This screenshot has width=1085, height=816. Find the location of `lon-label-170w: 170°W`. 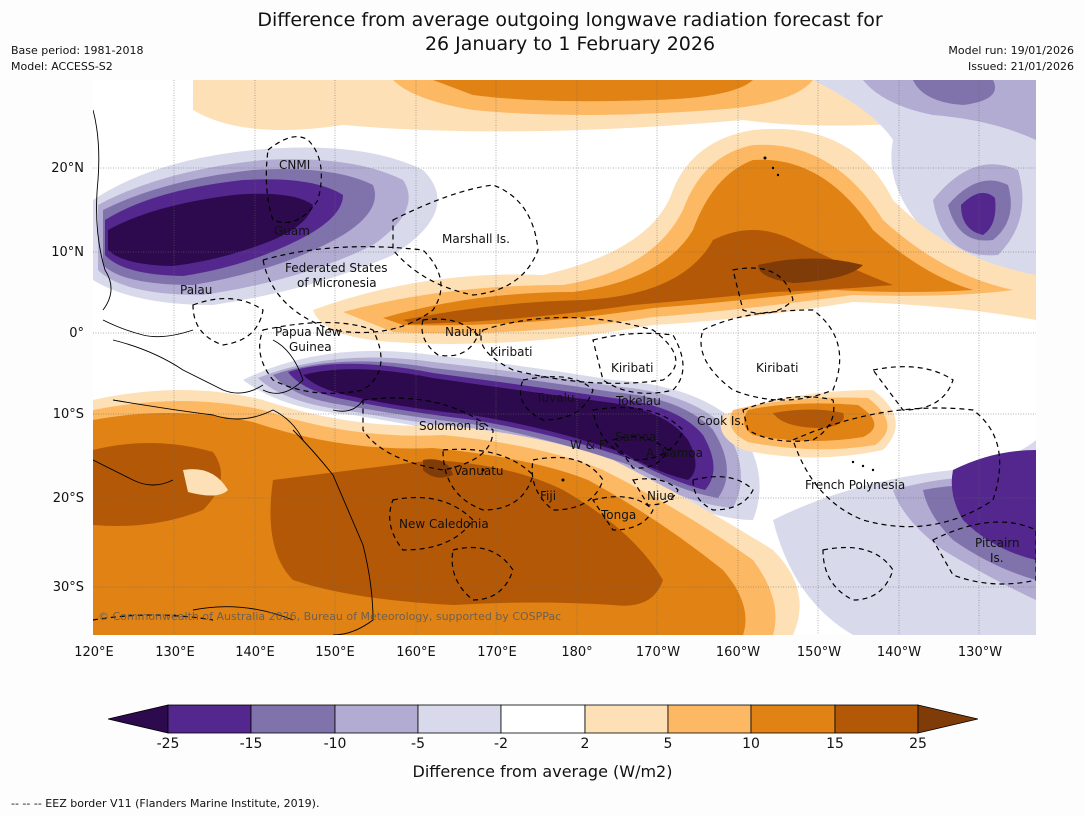

lon-label-170w: 170°W is located at coordinates (658, 652).